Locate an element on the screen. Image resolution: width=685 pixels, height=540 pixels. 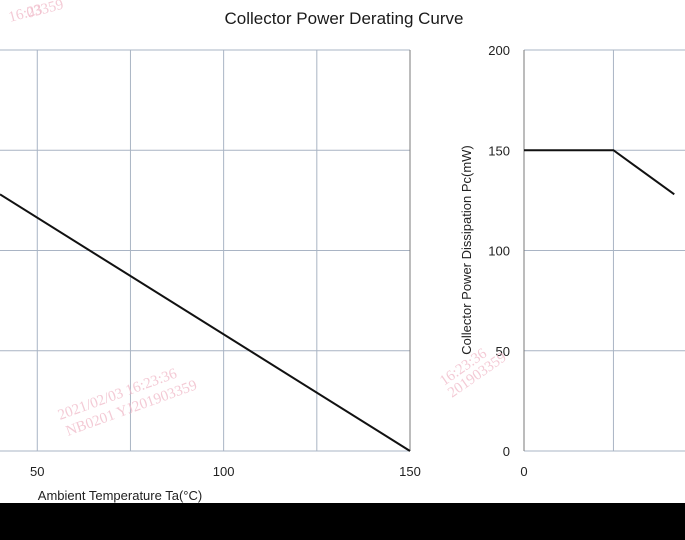
y-tick-label: 100 is located at coordinates (499, 251).